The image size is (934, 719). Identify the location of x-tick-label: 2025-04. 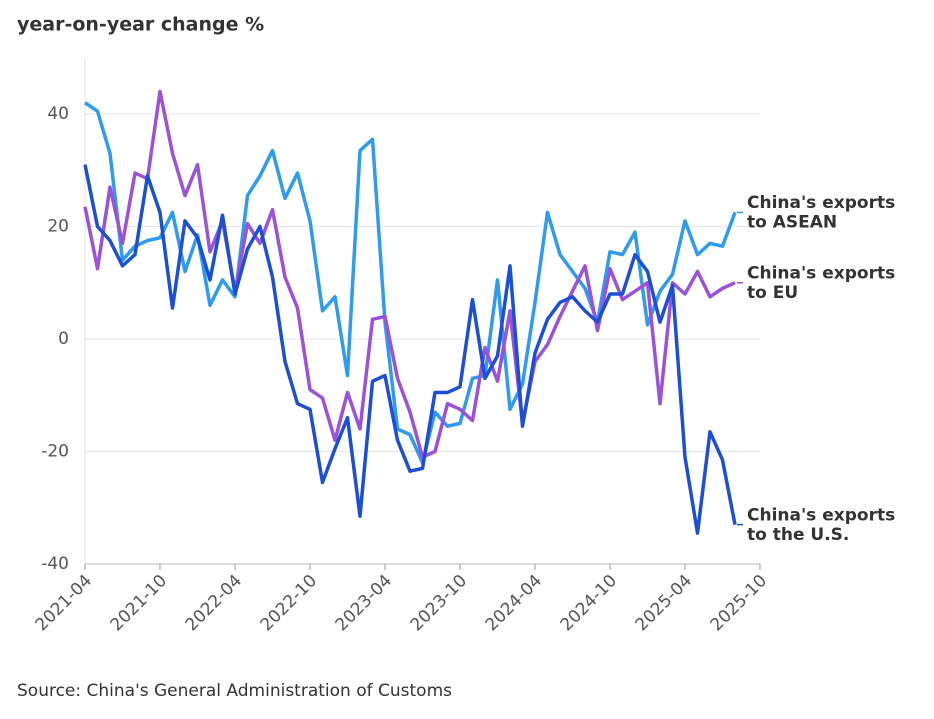
(664, 603).